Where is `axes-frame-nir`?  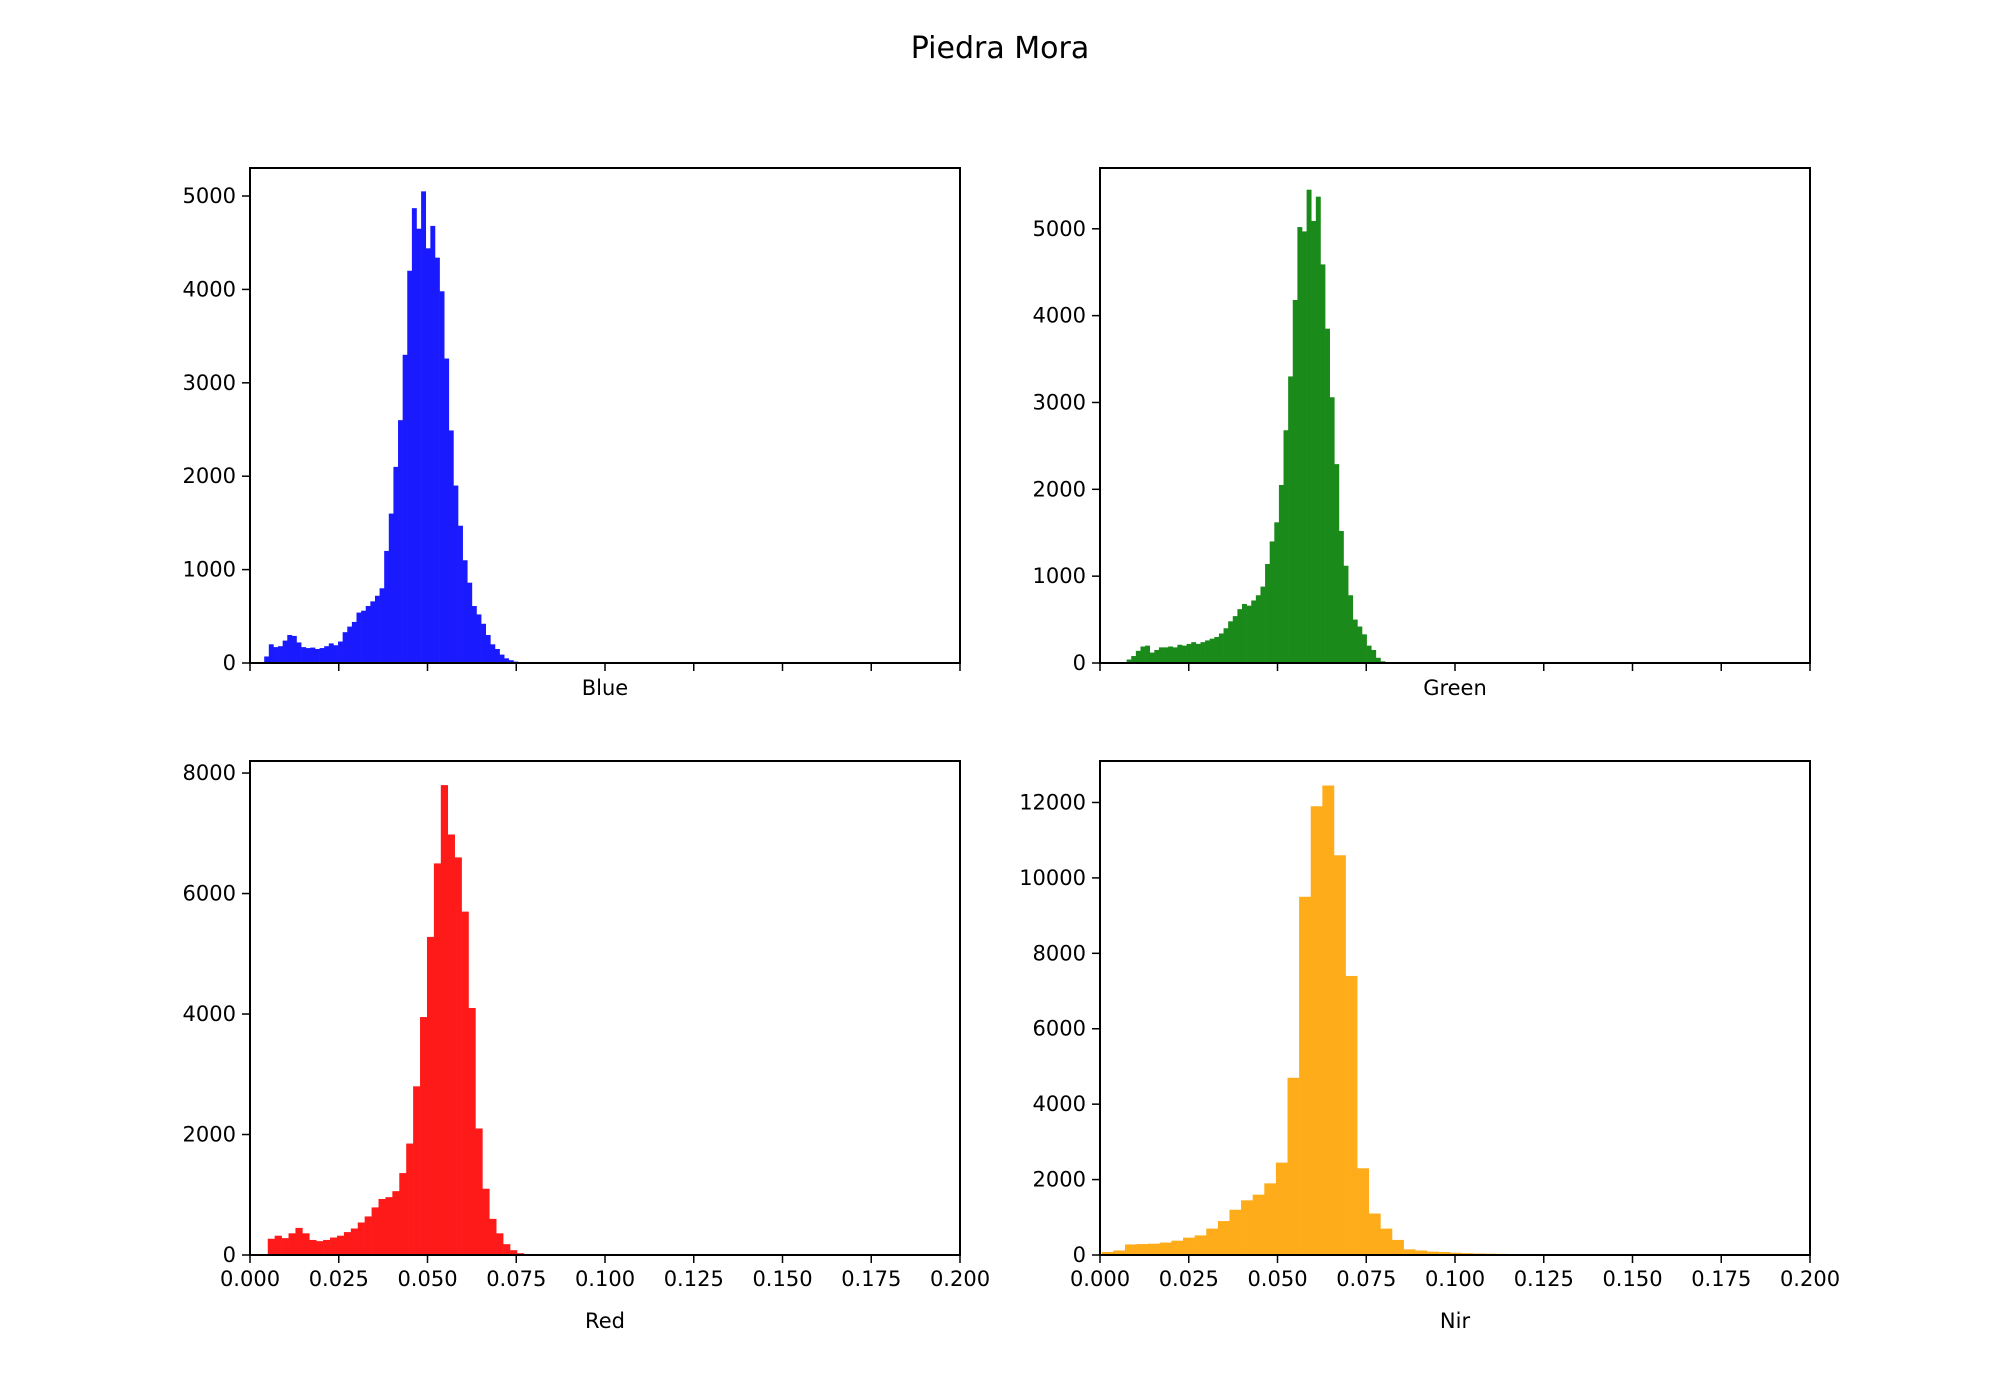
axes-frame-nir is located at coordinates (1455, 1008).